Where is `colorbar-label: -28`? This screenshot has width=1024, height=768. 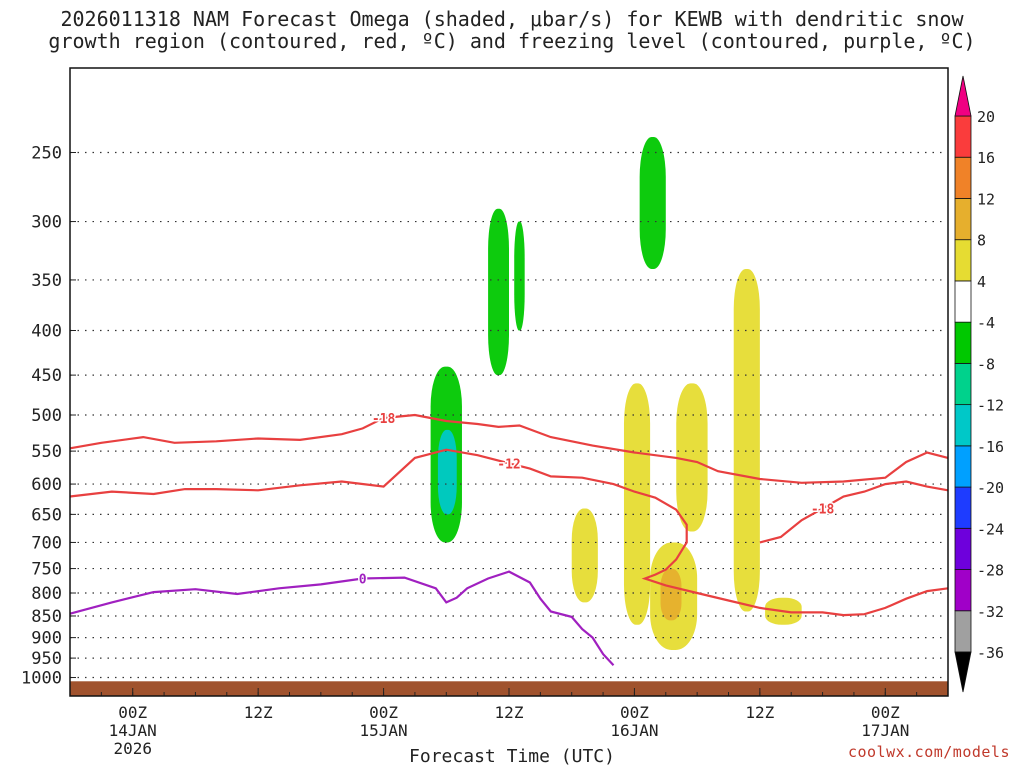
colorbar-label: -28 is located at coordinates (990, 571).